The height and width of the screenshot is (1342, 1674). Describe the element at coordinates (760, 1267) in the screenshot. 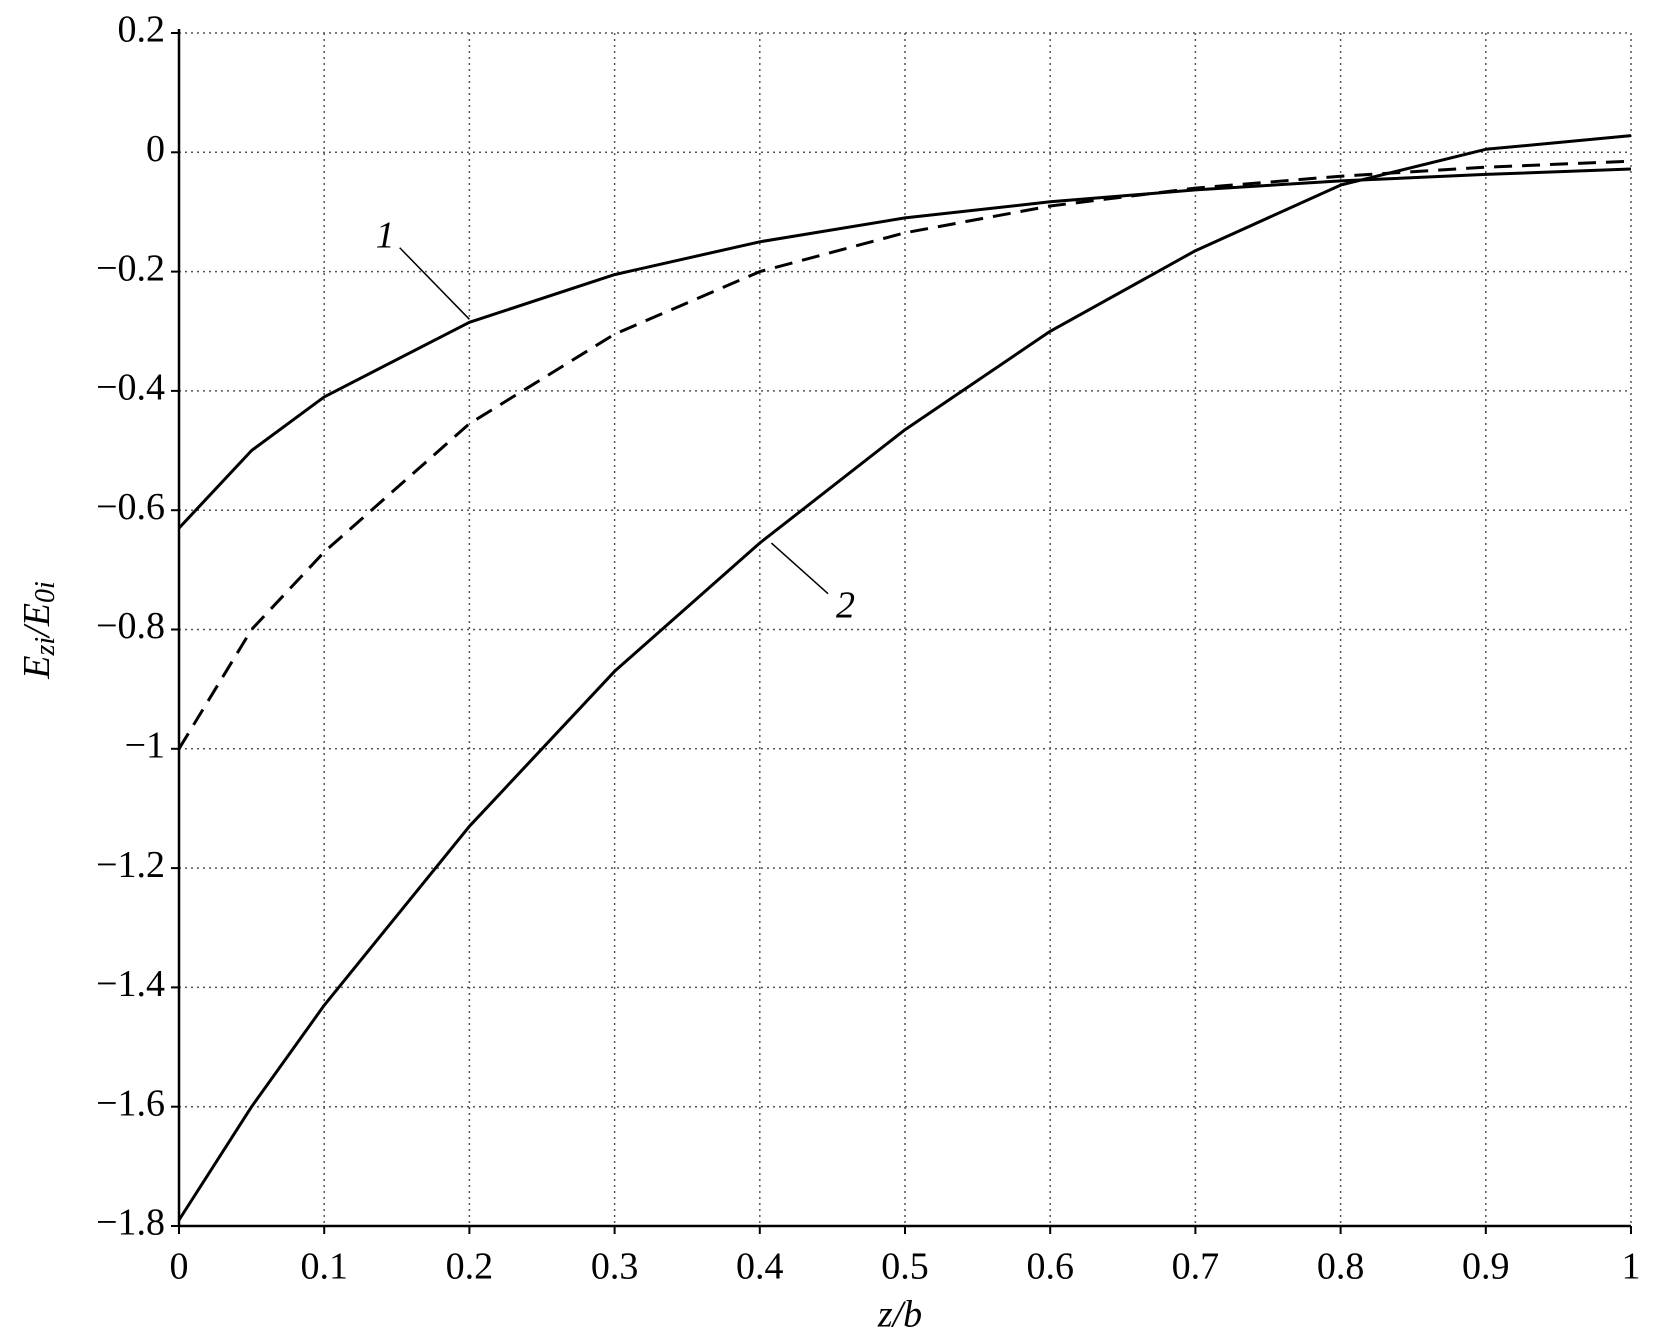

I see `x-tick-label: 0.4` at that location.